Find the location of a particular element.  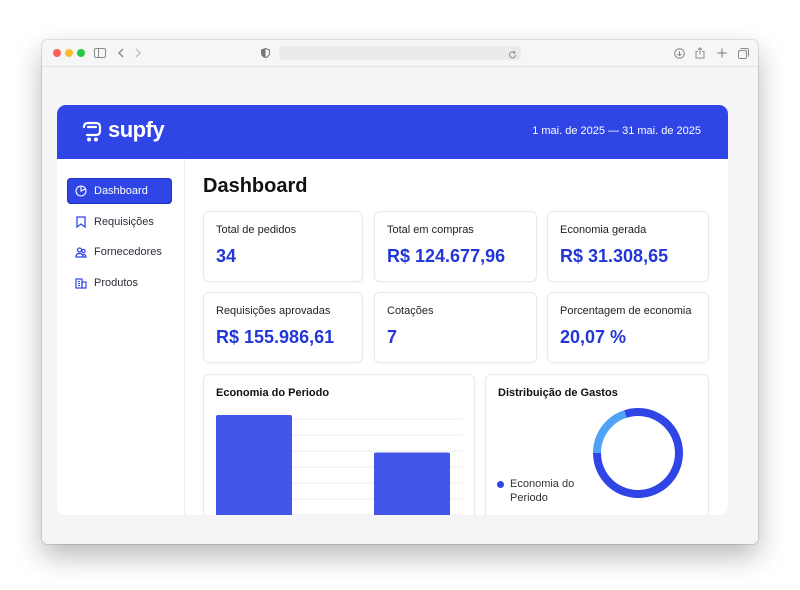

browser-toolbar is located at coordinates (400, 53).